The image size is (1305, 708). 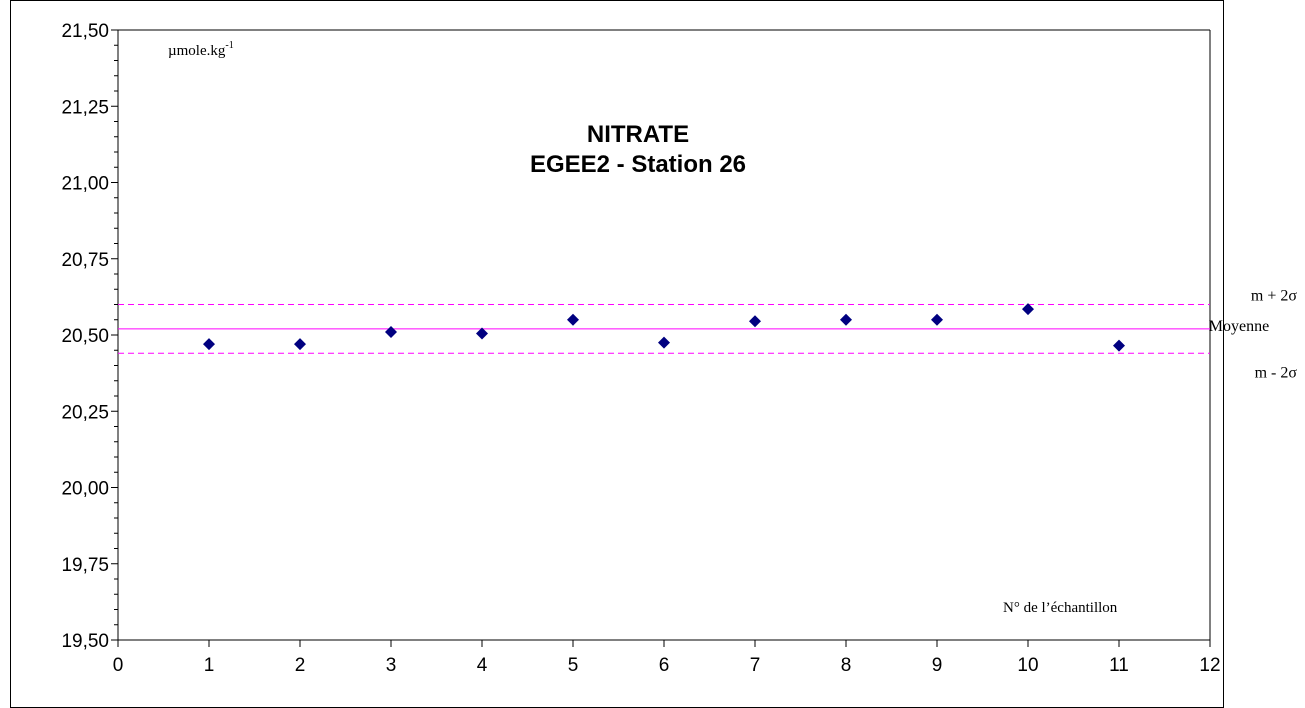 I want to click on x-tick-label: 4, so click(x=482, y=665).